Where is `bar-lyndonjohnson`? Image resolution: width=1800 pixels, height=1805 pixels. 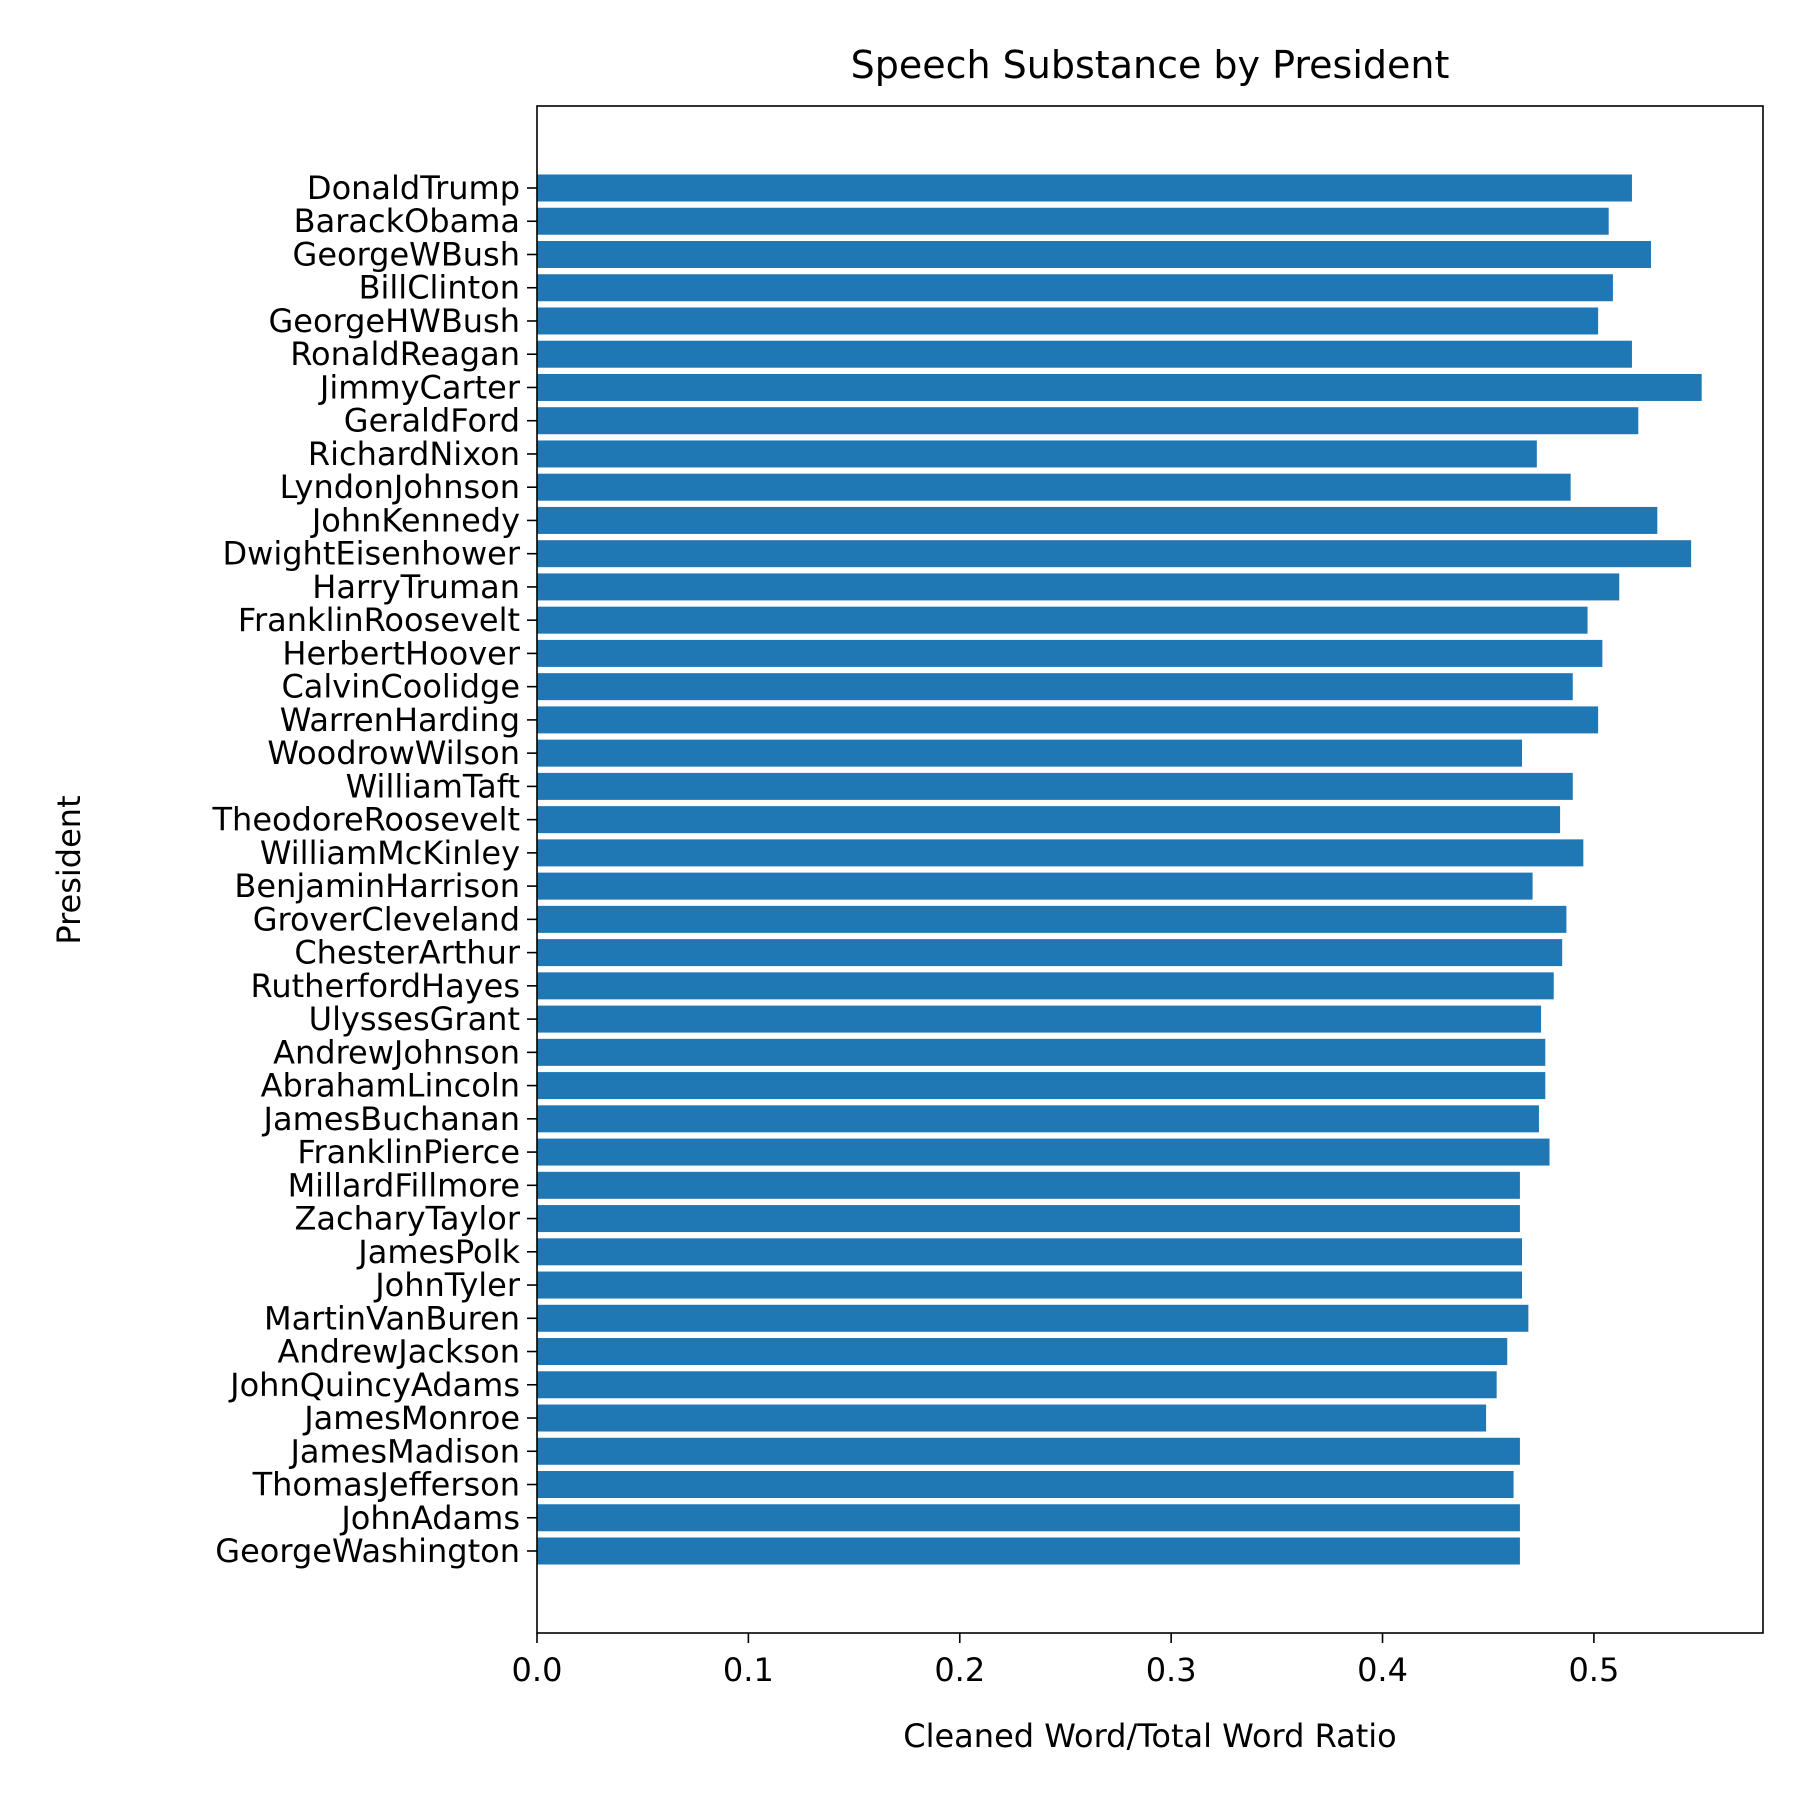
bar-lyndonjohnson is located at coordinates (1054, 487).